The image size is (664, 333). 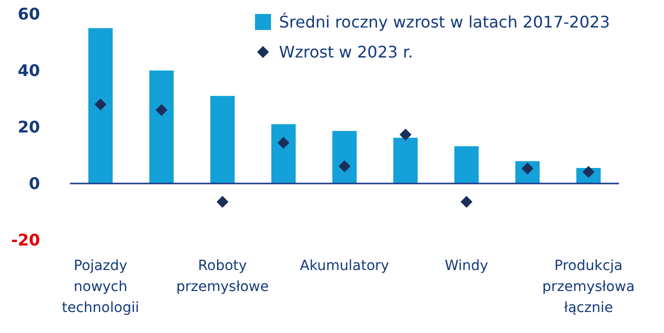 I want to click on y-tick-label: 0, so click(x=34, y=184).